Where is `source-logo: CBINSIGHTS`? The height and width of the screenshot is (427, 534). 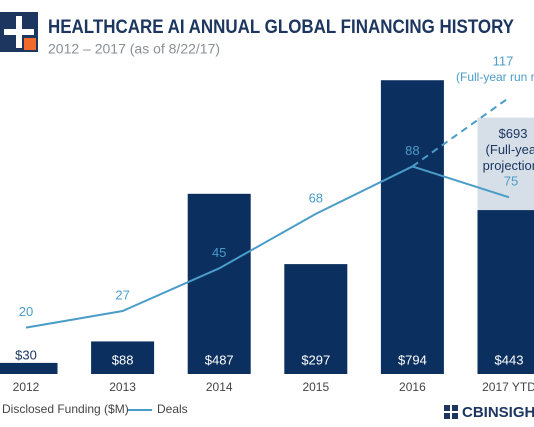 source-logo: CBINSIGHTS is located at coordinates (489, 412).